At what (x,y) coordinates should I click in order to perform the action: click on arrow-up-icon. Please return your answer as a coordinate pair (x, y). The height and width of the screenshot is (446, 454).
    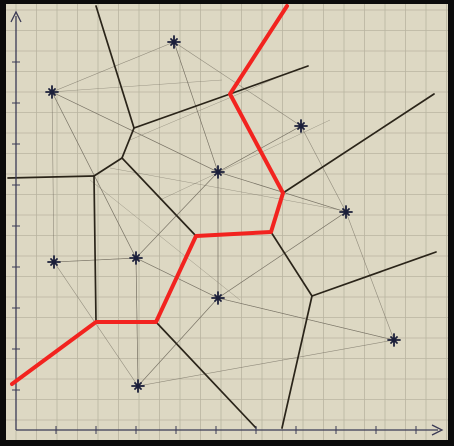
    Looking at the image, I should click on (16, 16).